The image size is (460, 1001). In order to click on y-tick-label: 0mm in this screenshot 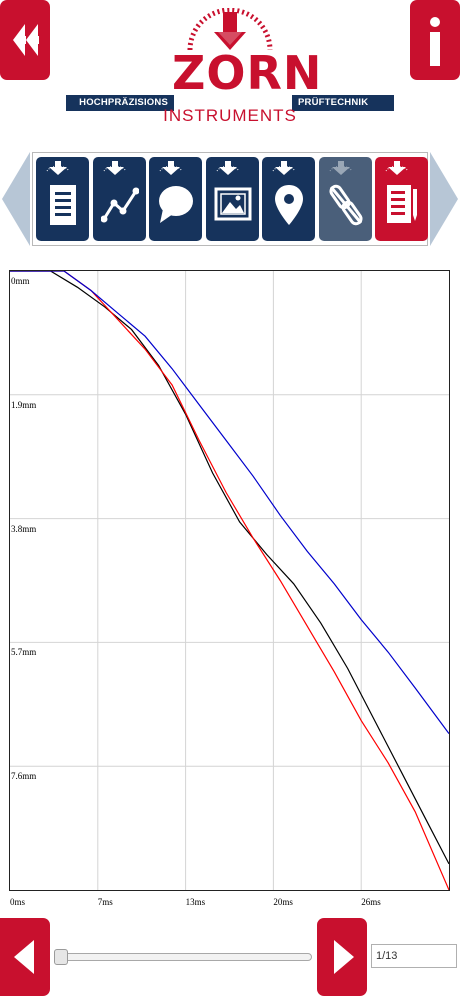, I will do `click(20, 281)`.